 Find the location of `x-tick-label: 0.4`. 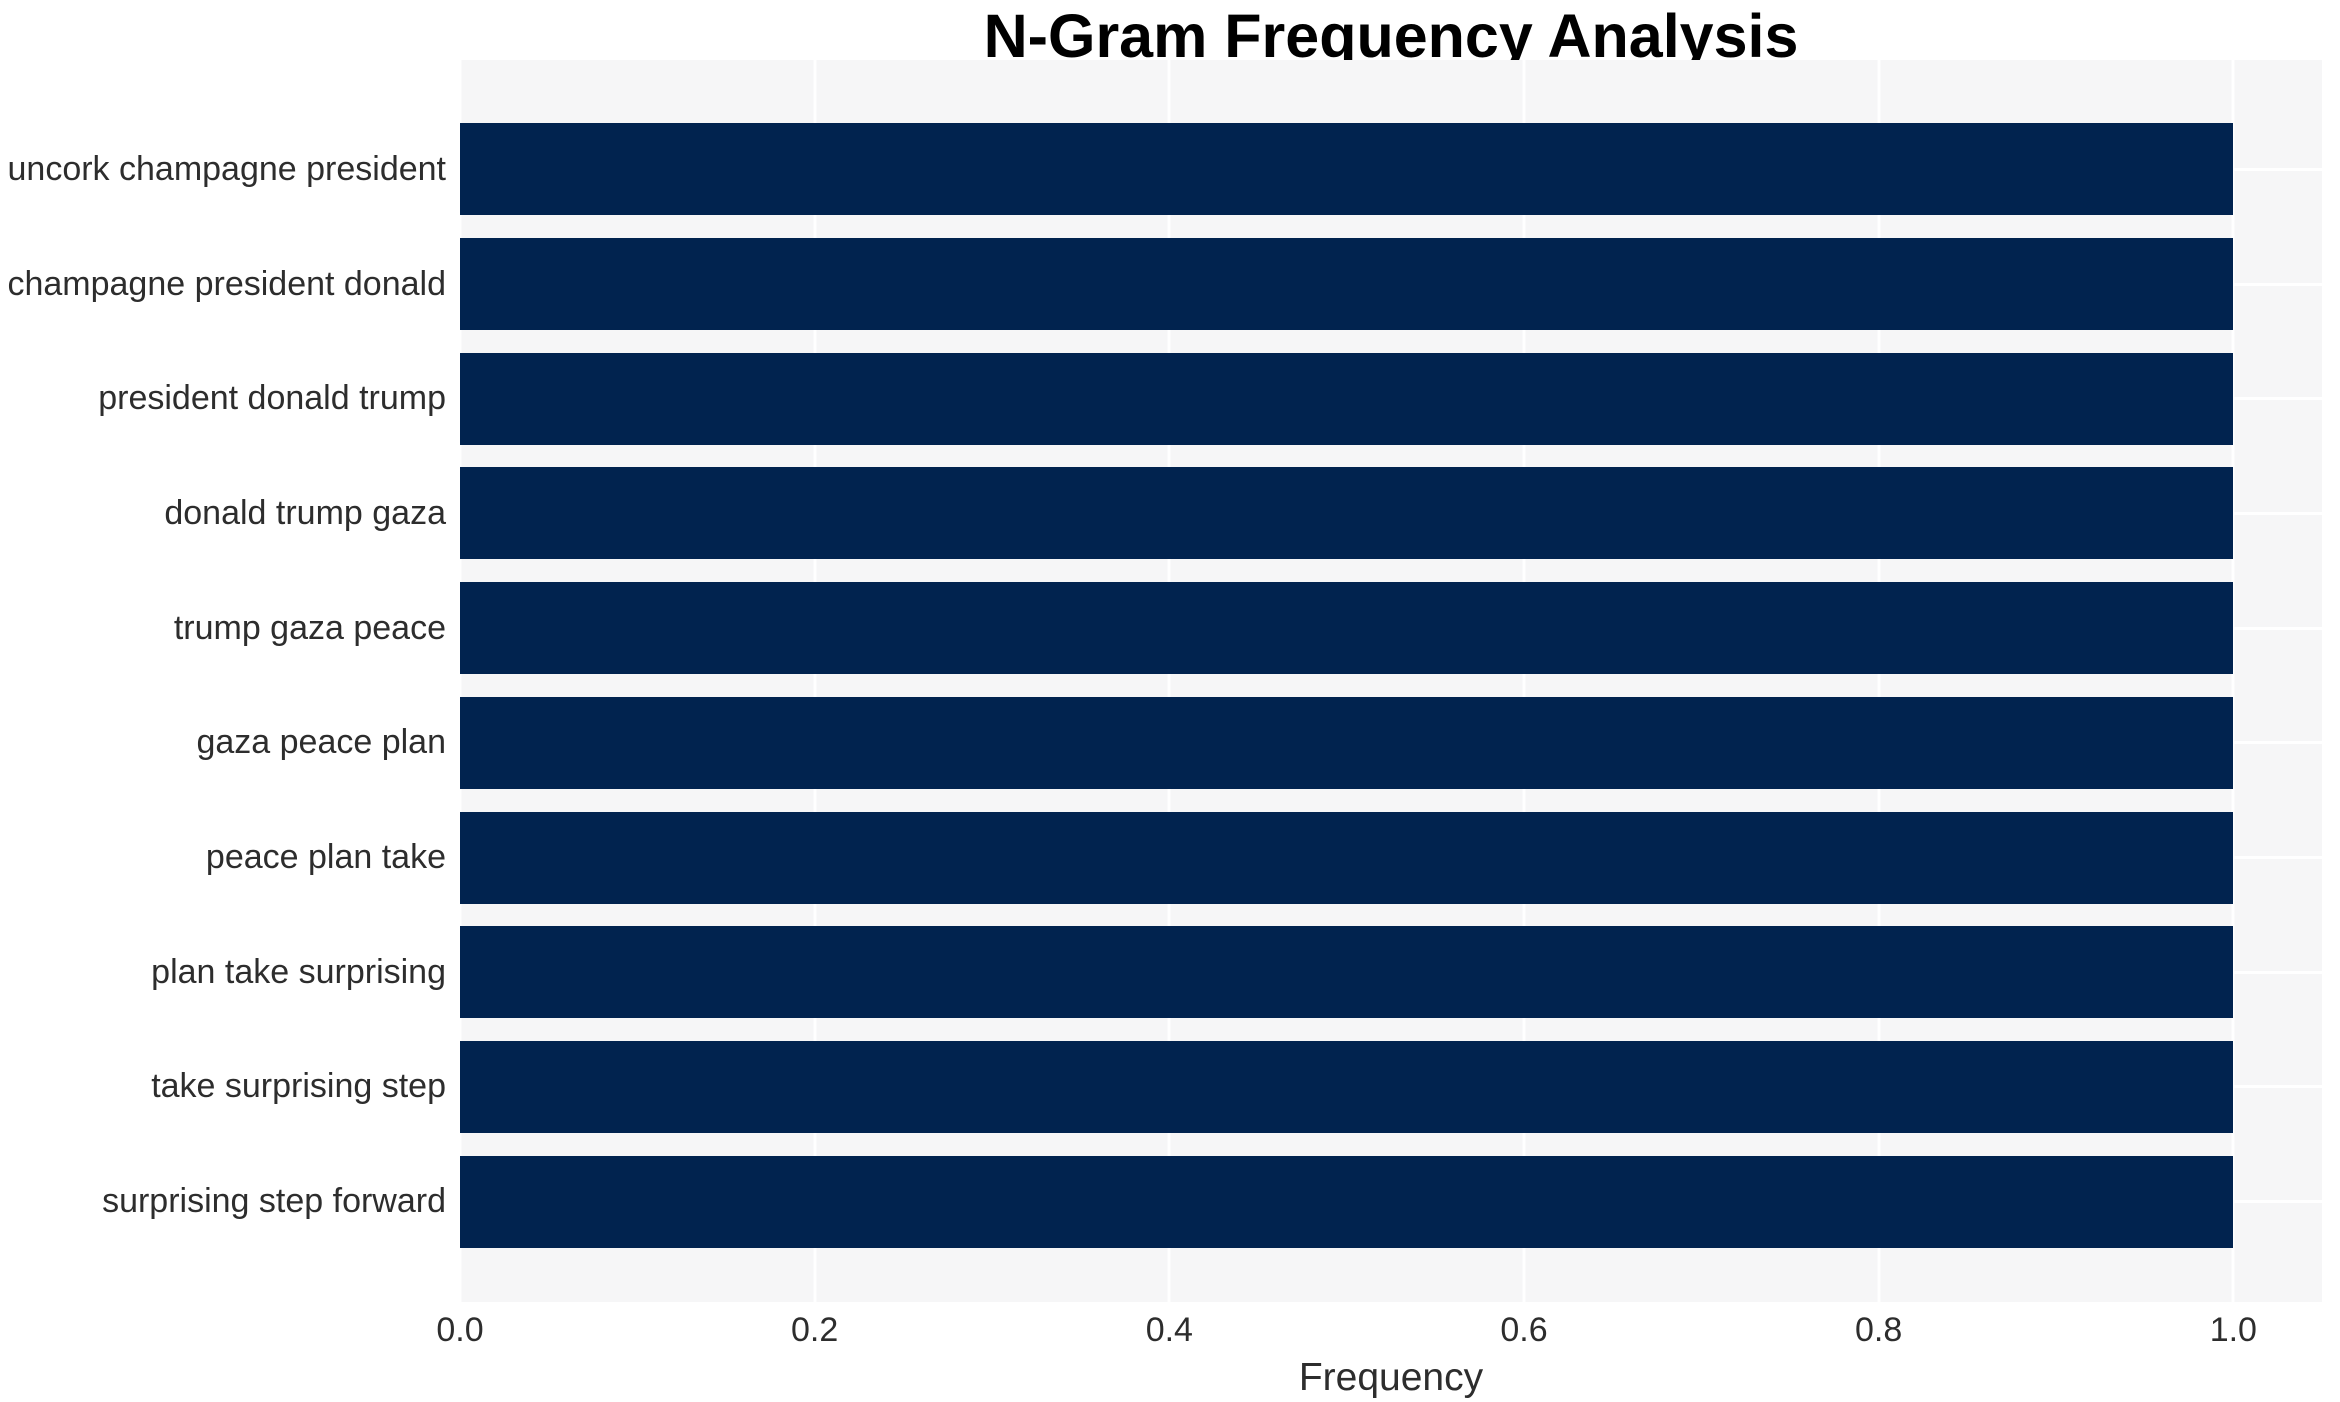

x-tick-label: 0.4 is located at coordinates (1169, 1330).